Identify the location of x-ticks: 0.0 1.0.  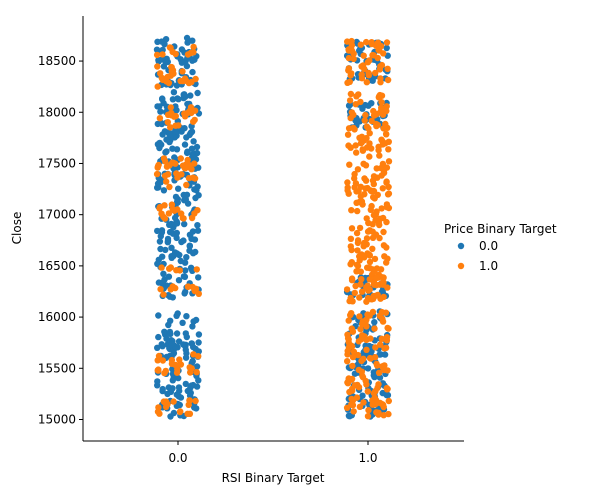
(273, 453).